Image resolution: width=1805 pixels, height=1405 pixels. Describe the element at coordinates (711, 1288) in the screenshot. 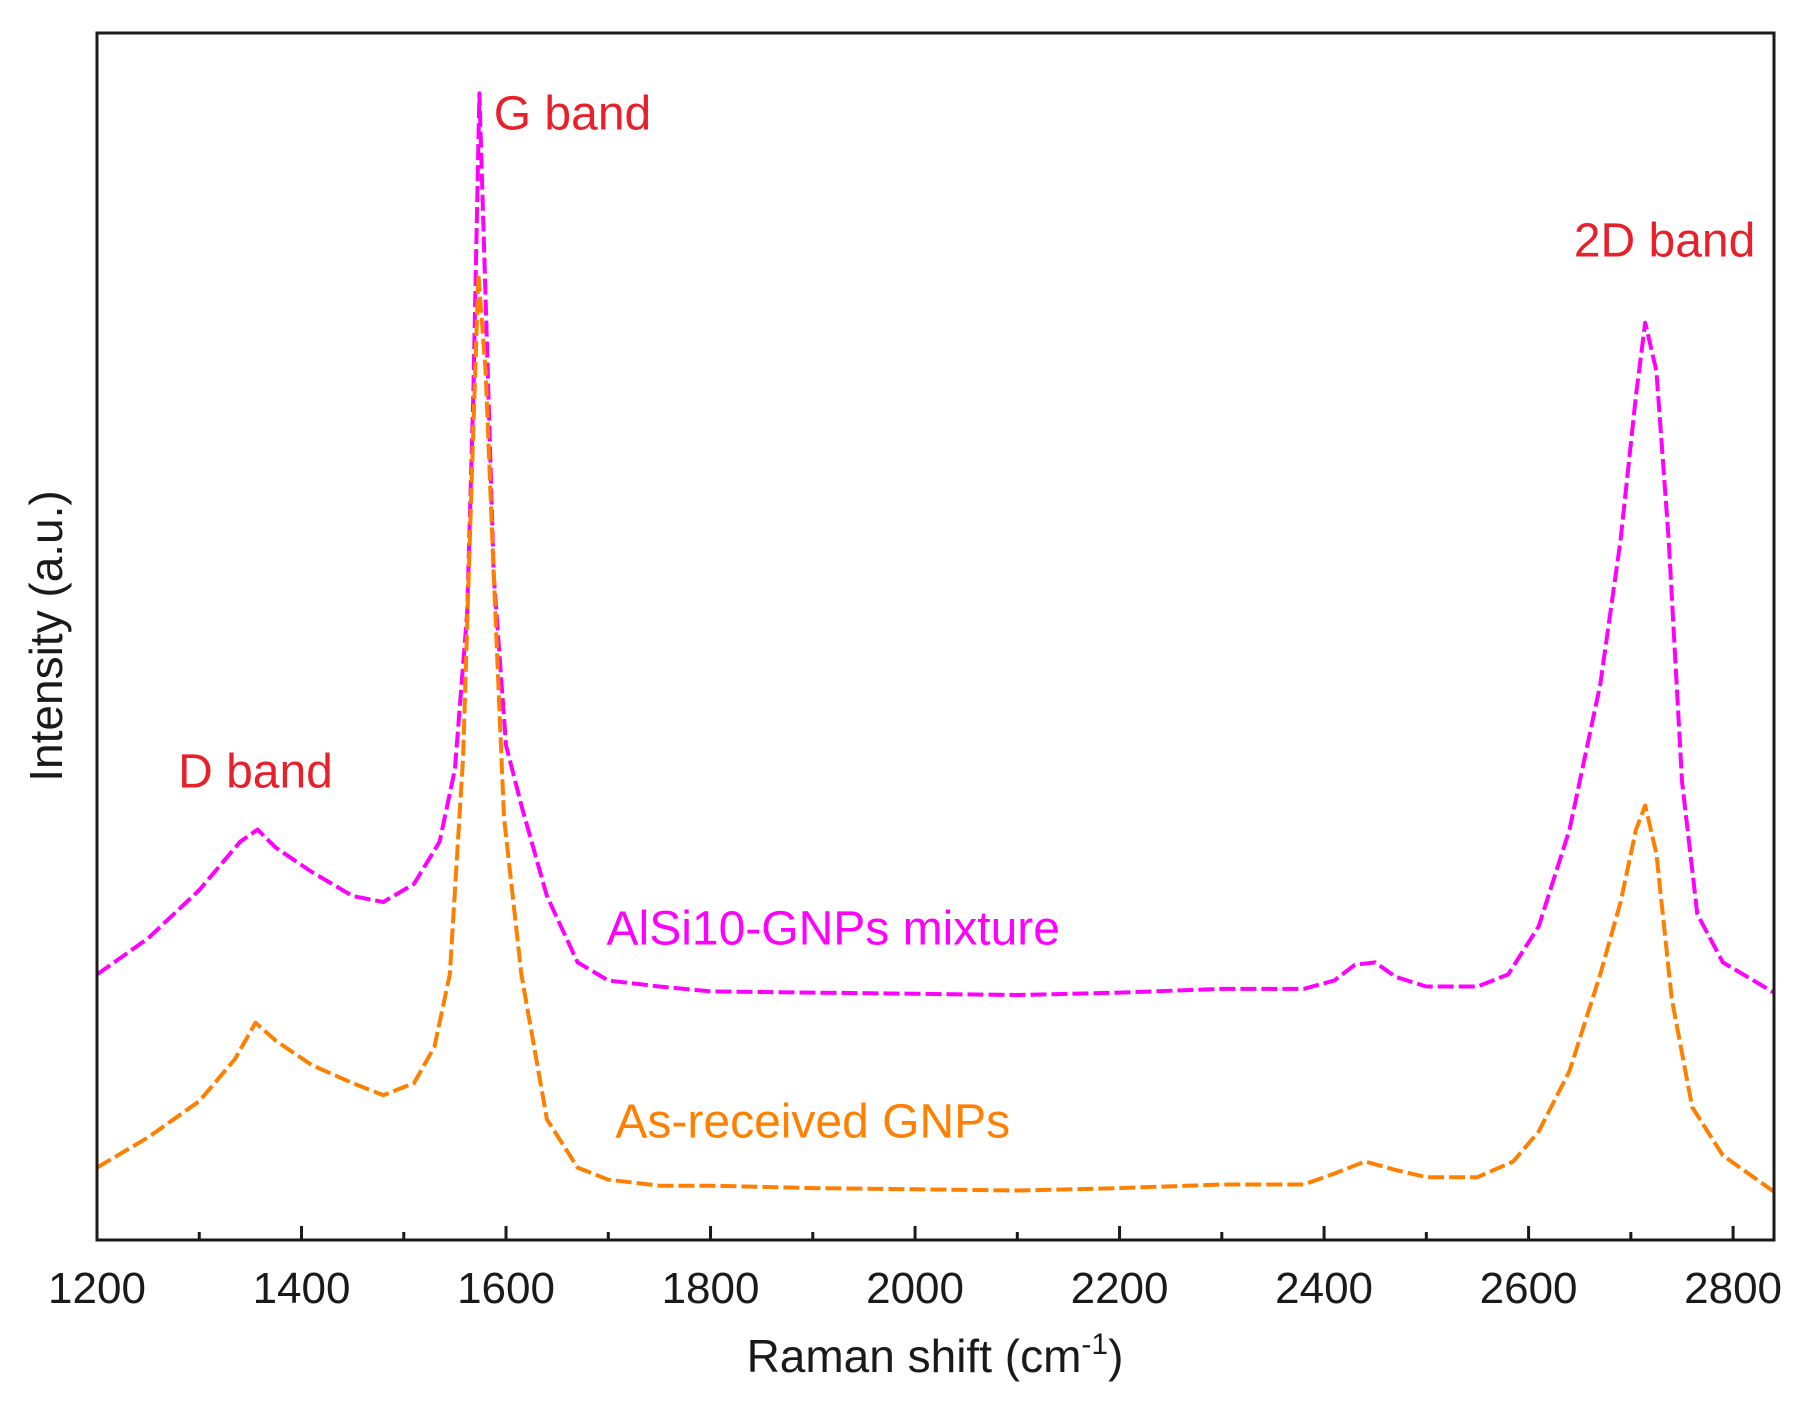

I see `x-tick-label: 1800` at that location.